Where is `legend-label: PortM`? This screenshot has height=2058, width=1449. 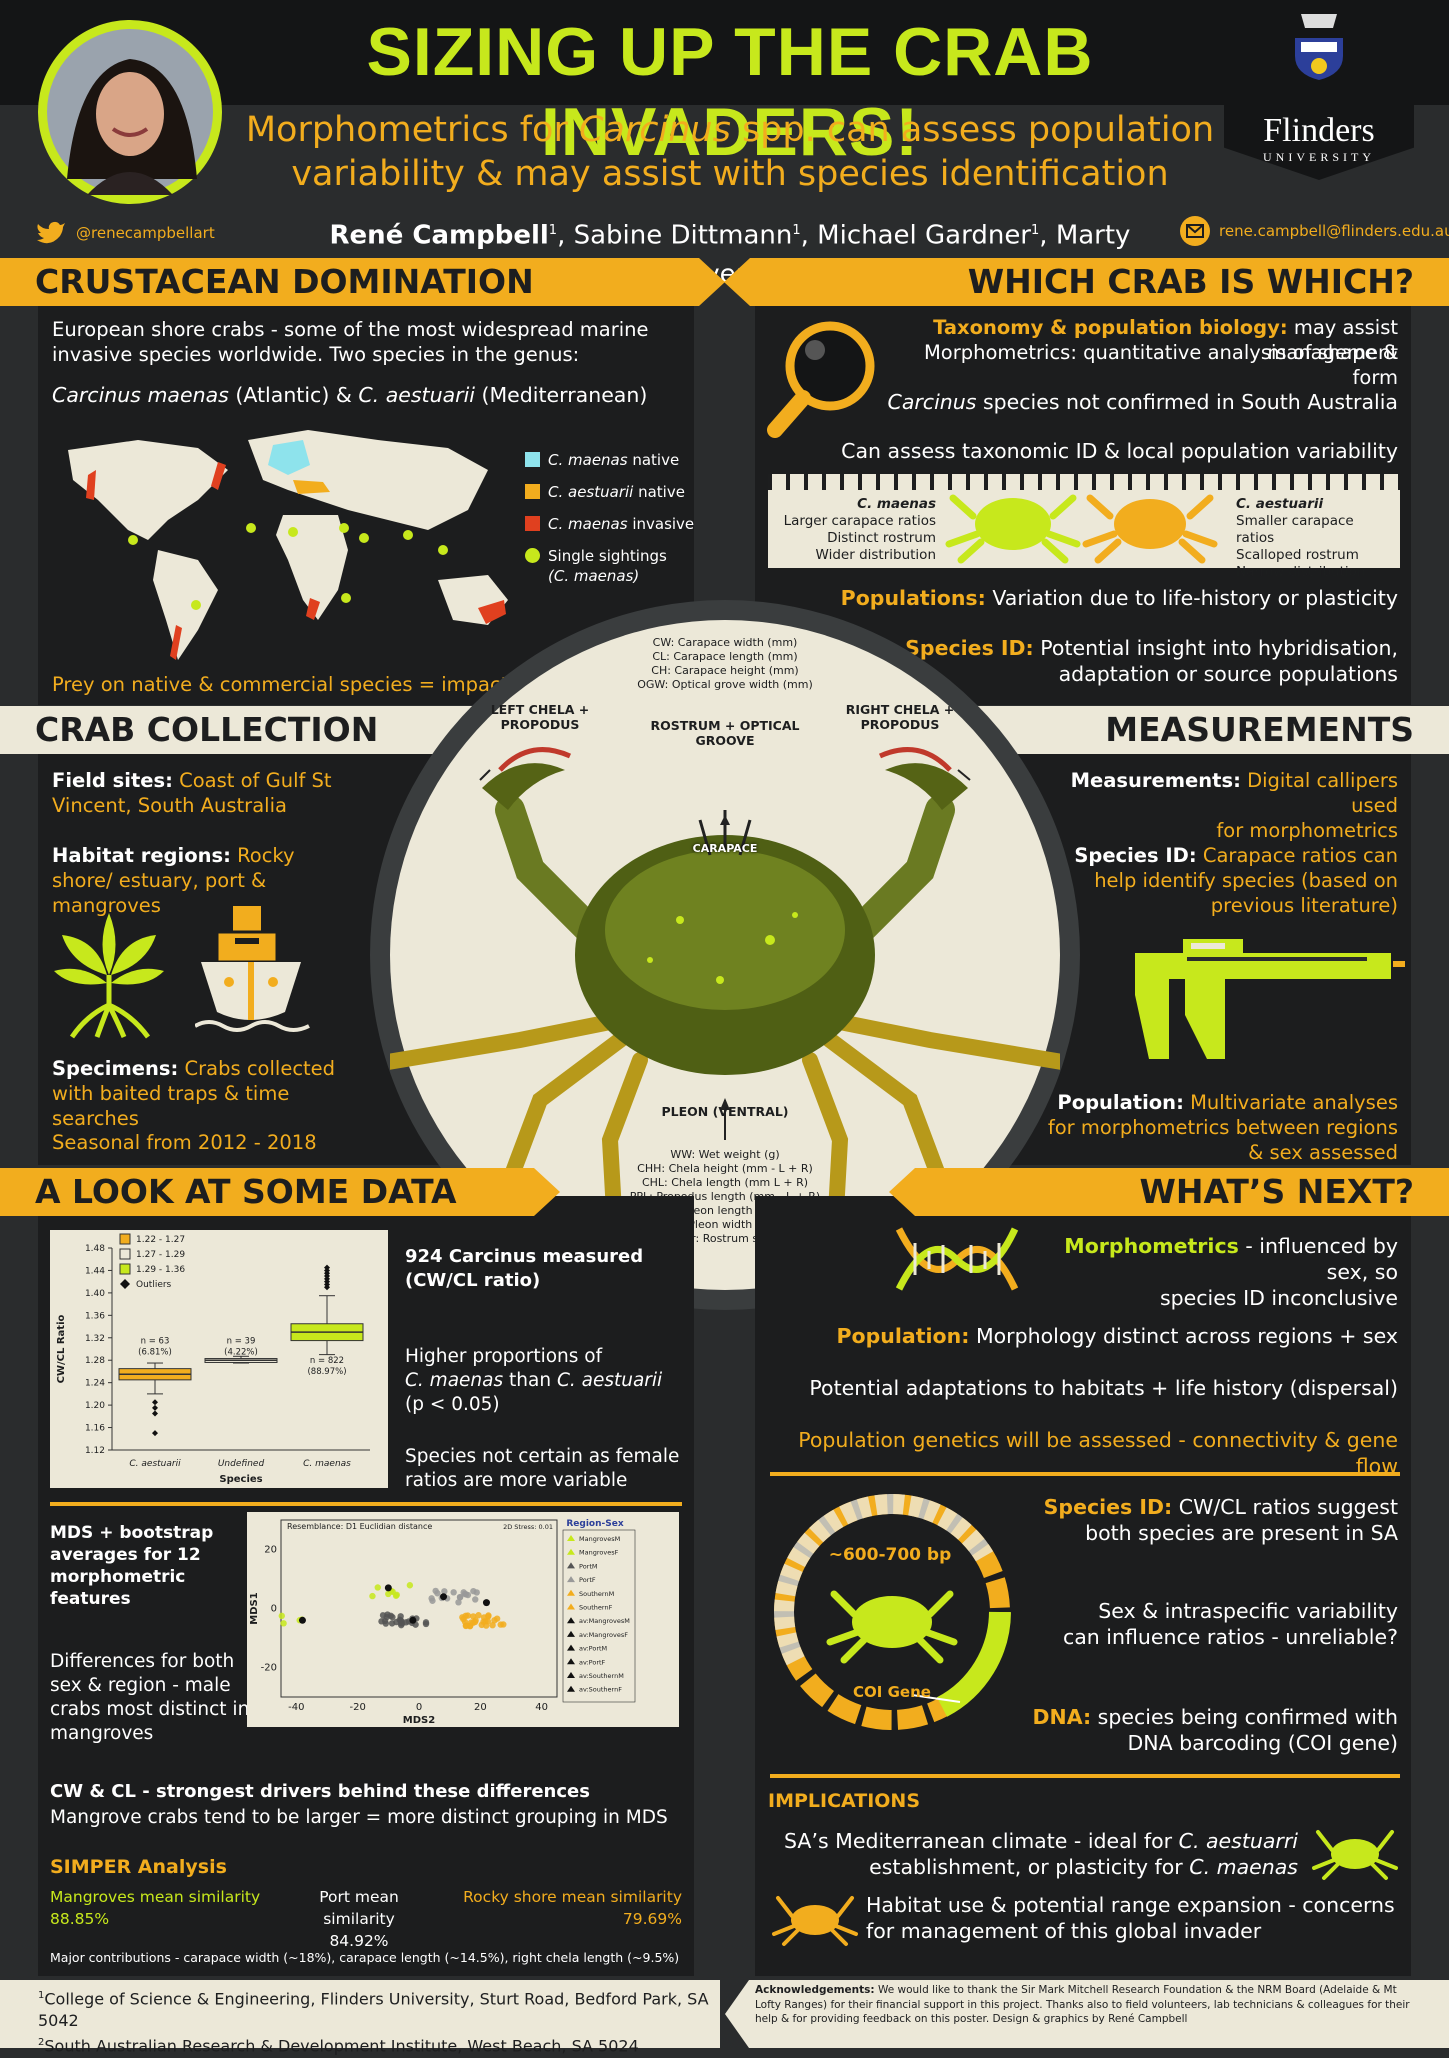
legend-label: PortM is located at coordinates (588, 1566).